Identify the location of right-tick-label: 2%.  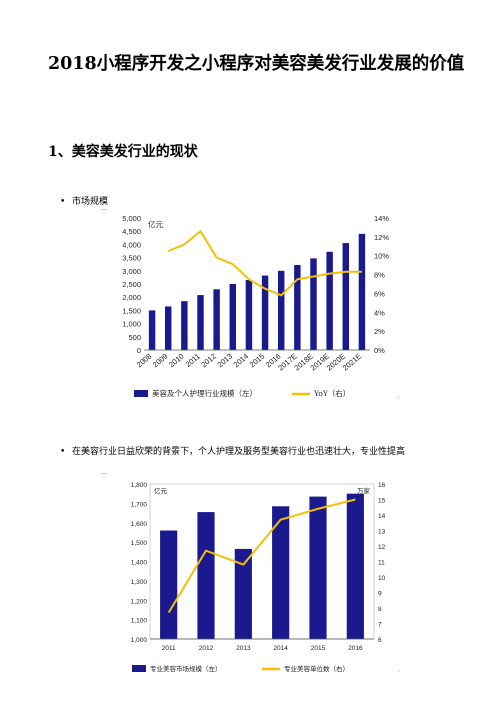
(379, 331).